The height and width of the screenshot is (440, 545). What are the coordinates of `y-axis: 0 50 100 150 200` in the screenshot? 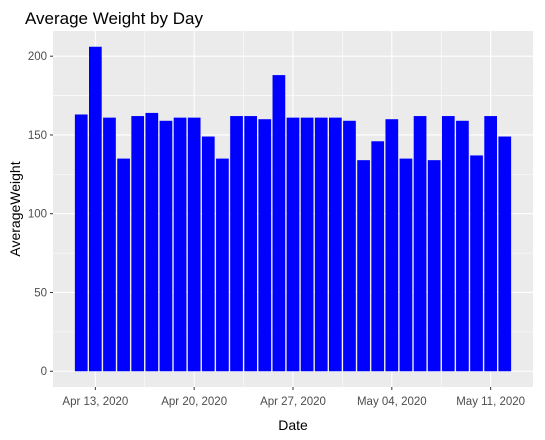 It's located at (40, 214).